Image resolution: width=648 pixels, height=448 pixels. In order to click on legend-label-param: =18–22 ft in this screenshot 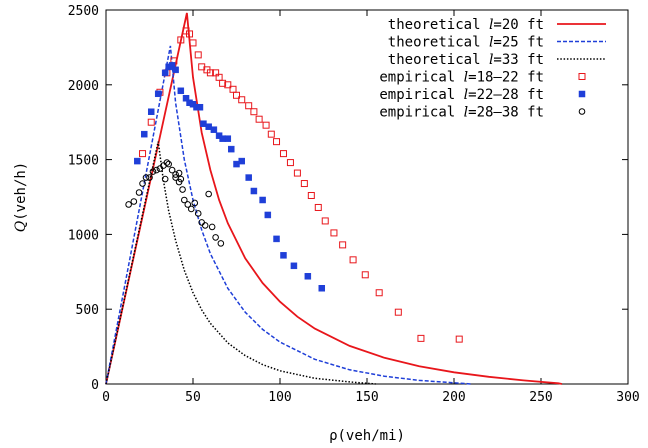, I will do `click(506, 78)`.